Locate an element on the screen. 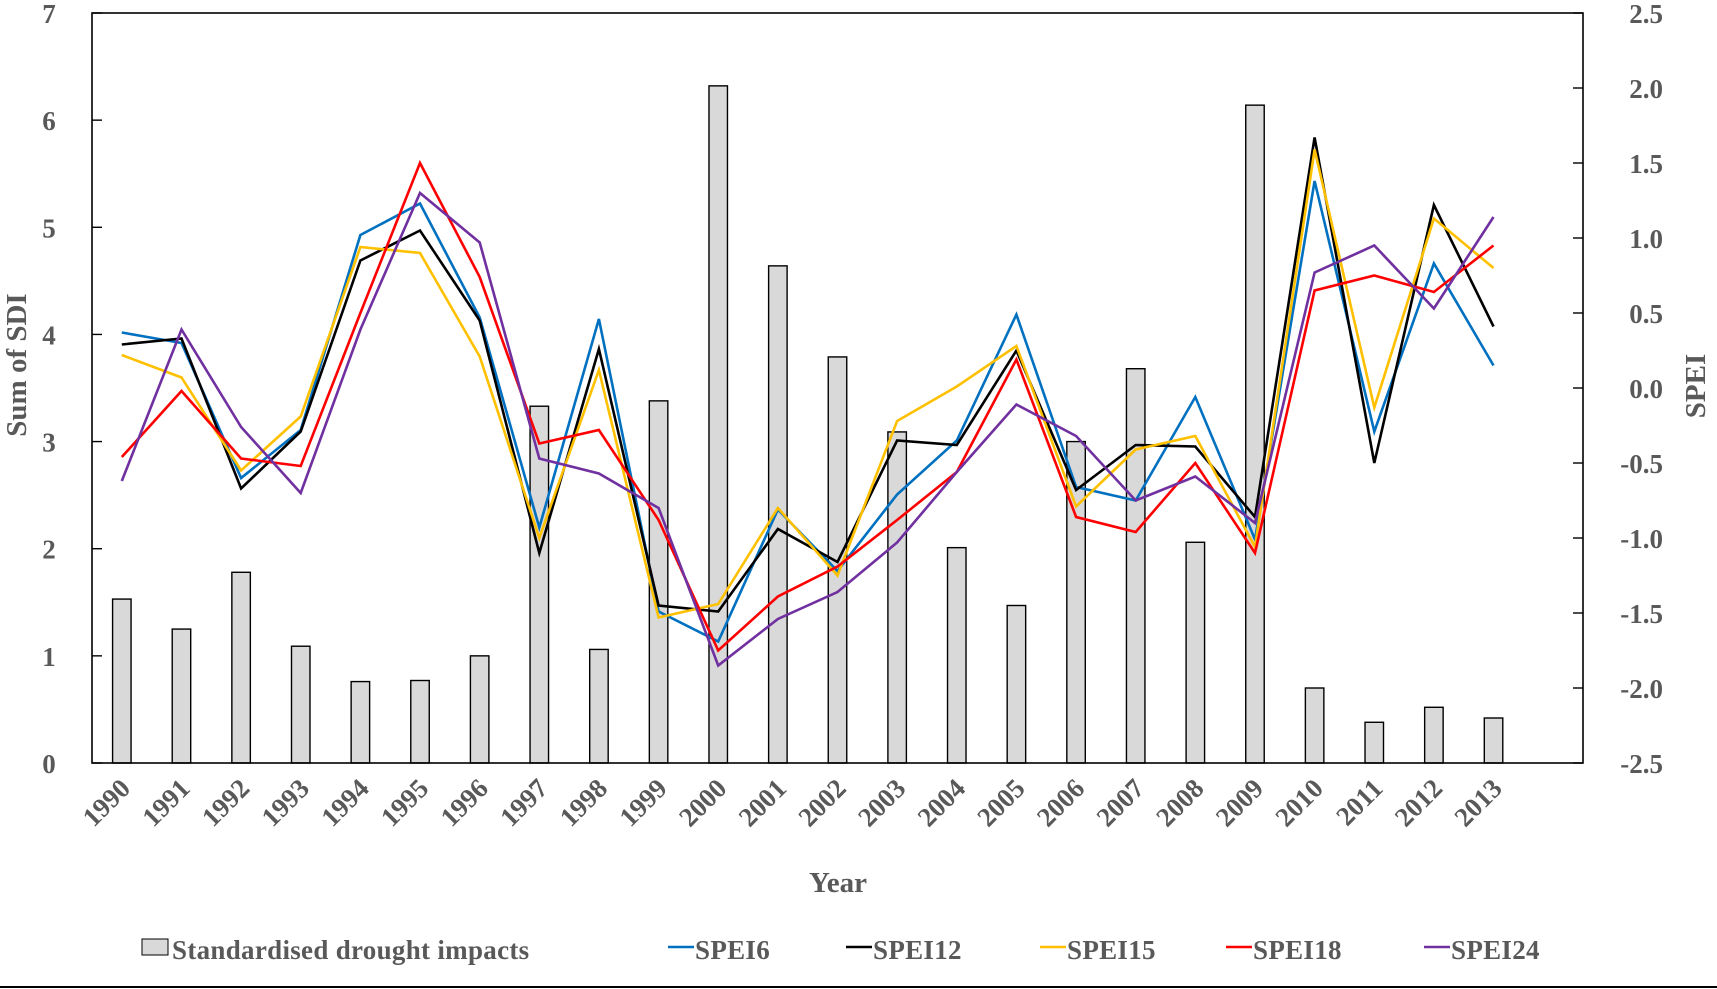 The height and width of the screenshot is (989, 1717). left-axis: 0 1 2 3 4 5 6 7 is located at coordinates (72, 389).